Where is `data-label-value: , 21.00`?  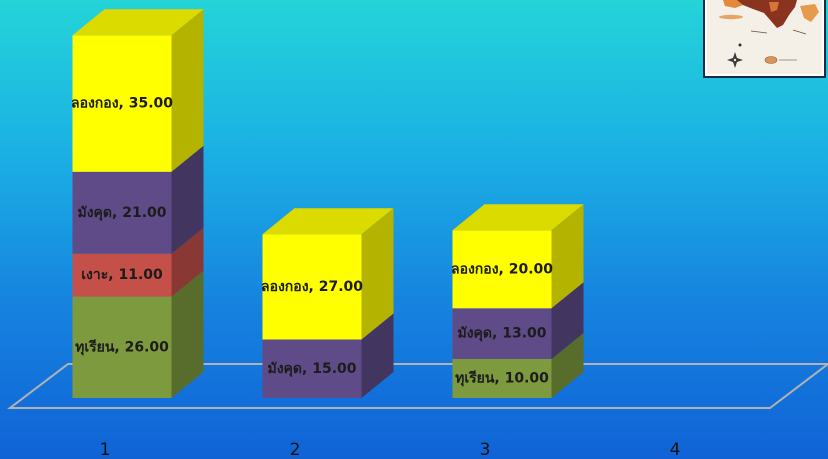
data-label-value: , 21.00 is located at coordinates (139, 213).